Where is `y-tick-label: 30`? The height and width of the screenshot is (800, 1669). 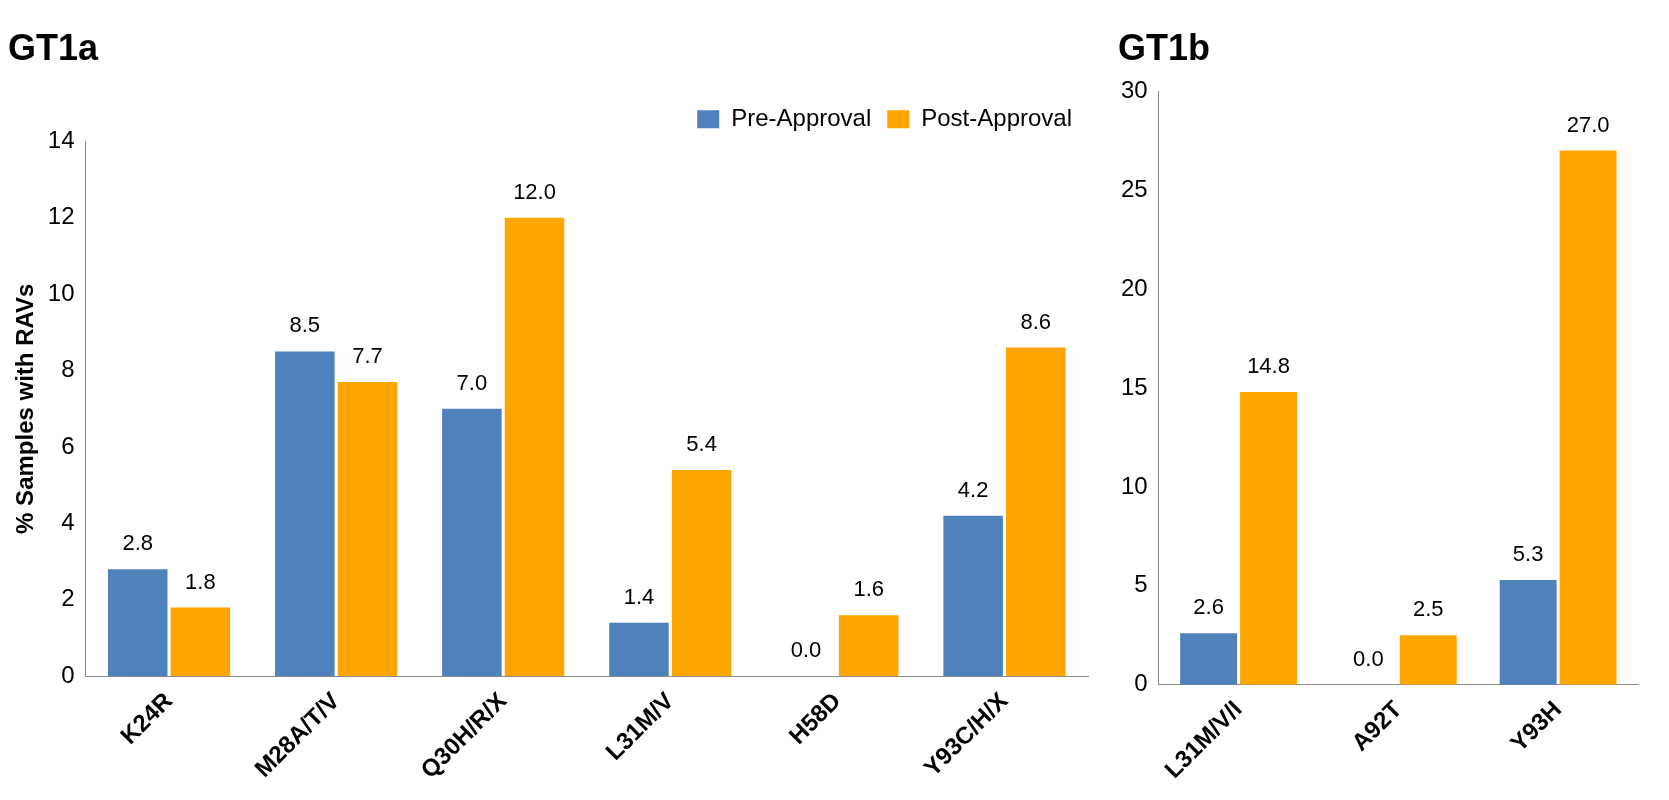
y-tick-label: 30 is located at coordinates (1134, 89).